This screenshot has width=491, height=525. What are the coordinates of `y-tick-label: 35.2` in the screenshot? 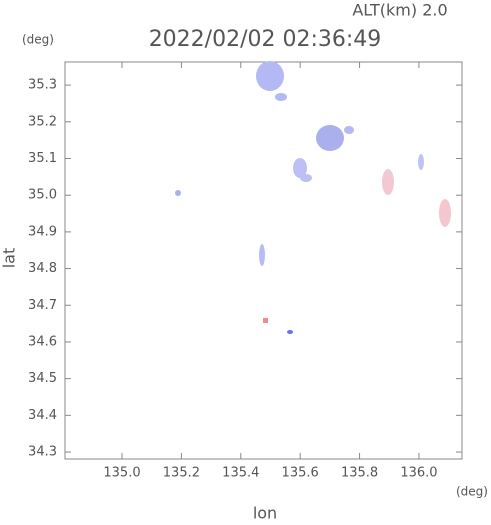 It's located at (42, 121).